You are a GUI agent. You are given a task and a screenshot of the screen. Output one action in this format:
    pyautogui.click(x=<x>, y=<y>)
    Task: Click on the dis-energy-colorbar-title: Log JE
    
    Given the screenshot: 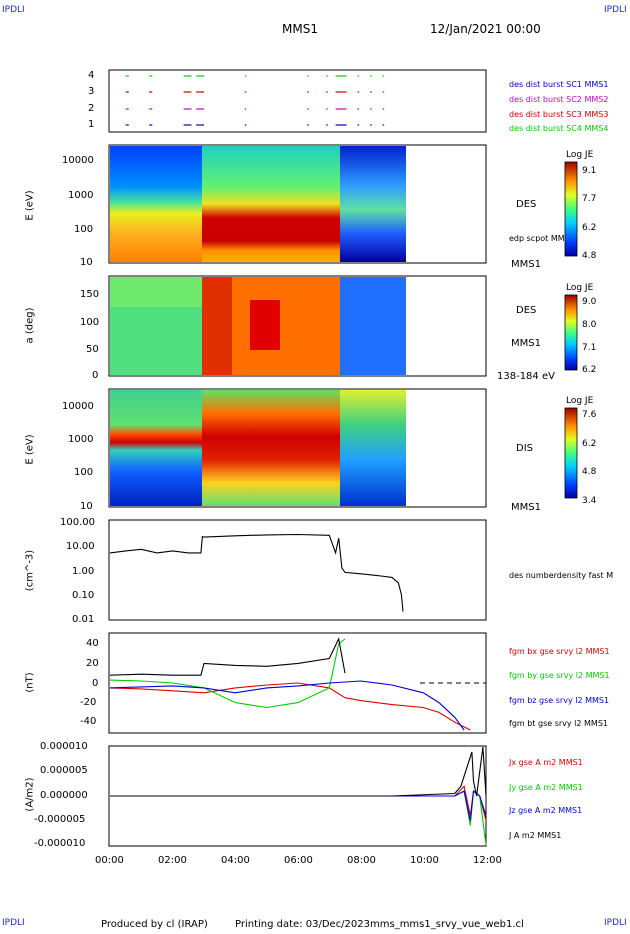 What is the action you would take?
    pyautogui.click(x=580, y=401)
    